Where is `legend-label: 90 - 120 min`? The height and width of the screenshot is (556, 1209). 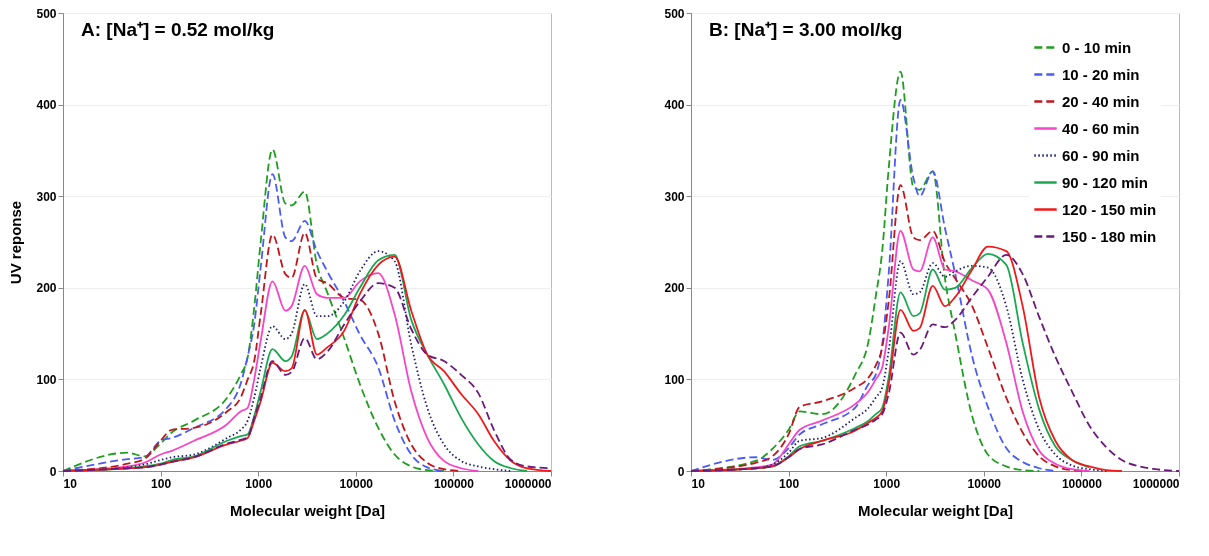 legend-label: 90 - 120 min is located at coordinates (1105, 182).